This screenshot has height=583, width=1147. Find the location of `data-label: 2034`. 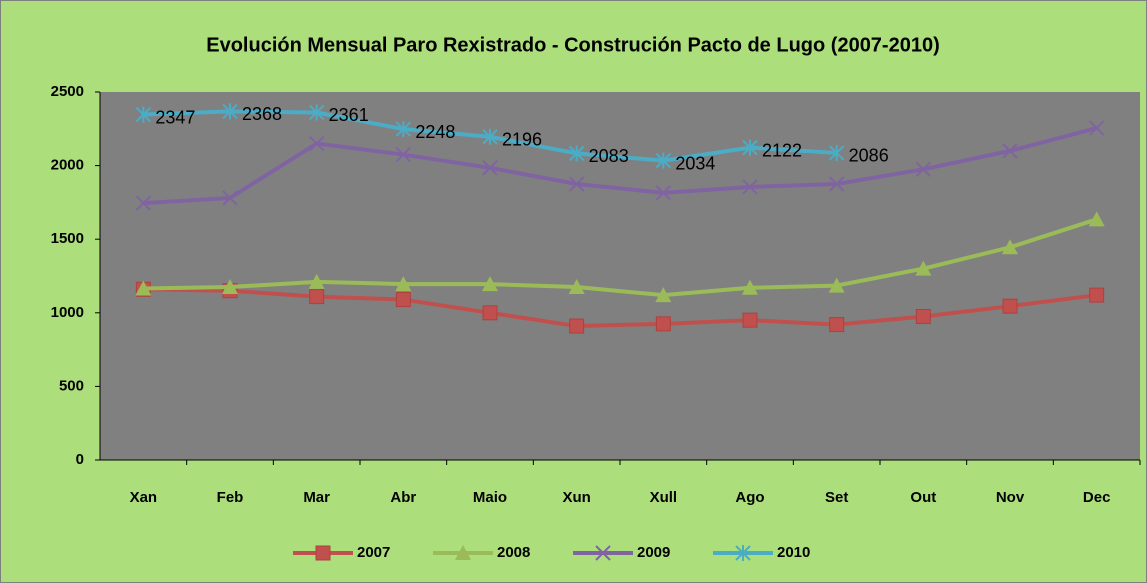

data-label: 2034 is located at coordinates (695, 163).